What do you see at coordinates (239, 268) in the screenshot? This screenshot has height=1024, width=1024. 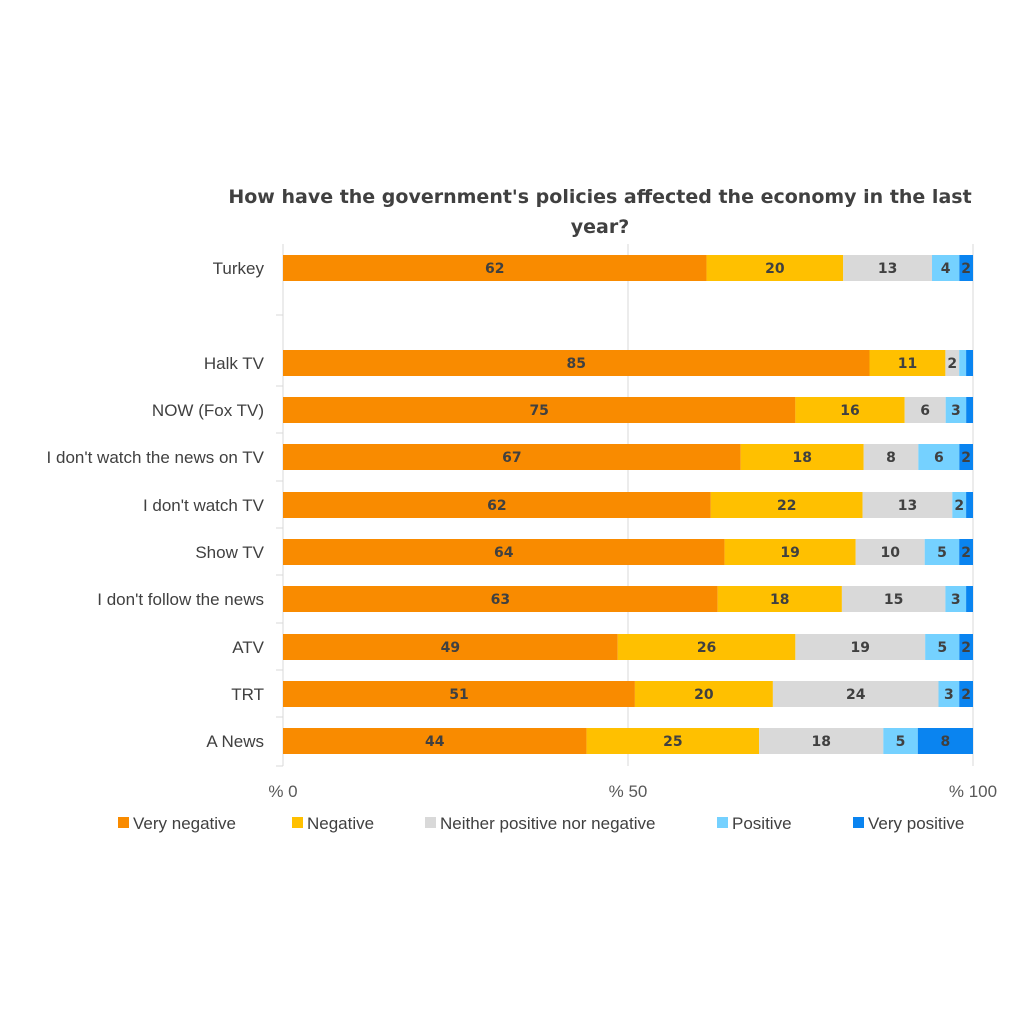 I see `category-label: Turkey` at bounding box center [239, 268].